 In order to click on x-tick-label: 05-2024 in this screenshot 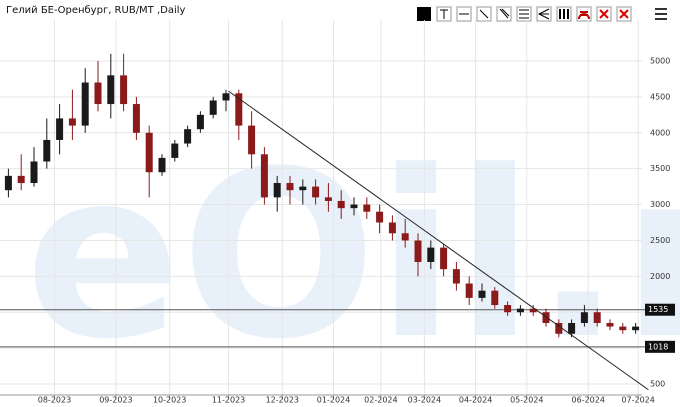, I will do `click(526, 400)`.